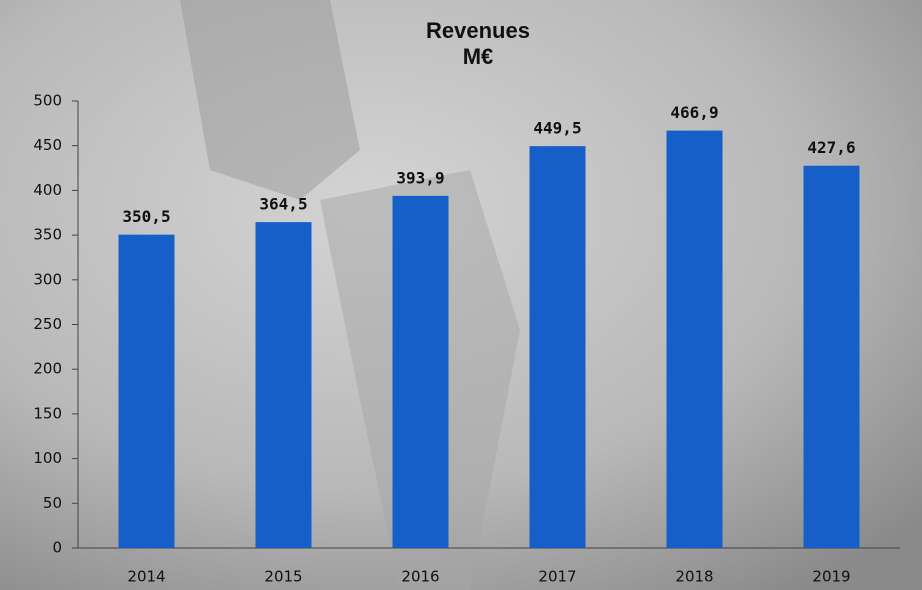 This screenshot has width=922, height=590. Describe the element at coordinates (694, 112) in the screenshot. I see `value-label: 466,9` at that location.